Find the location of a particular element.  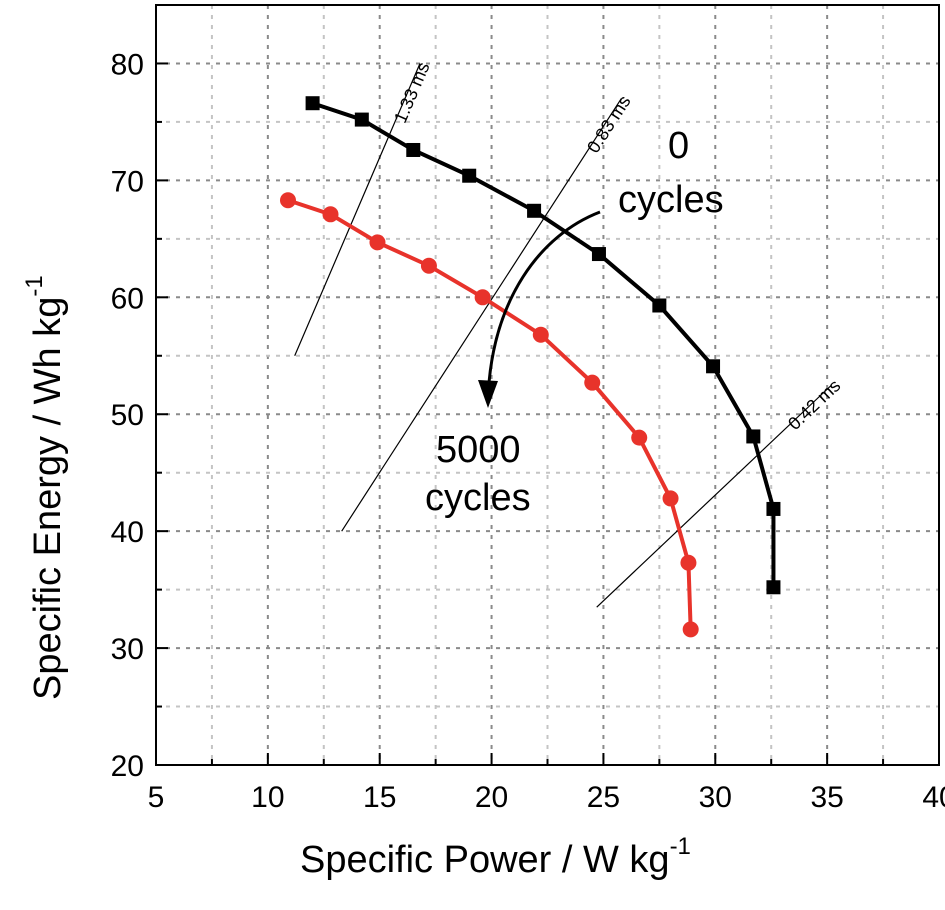

time-line-label: 0.83 ms is located at coordinates (609, 124).